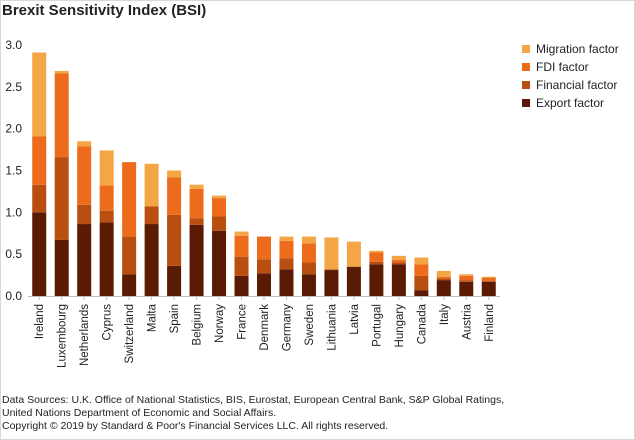  What do you see at coordinates (577, 85) in the screenshot?
I see `legend-label-financial: Financial factor` at bounding box center [577, 85].